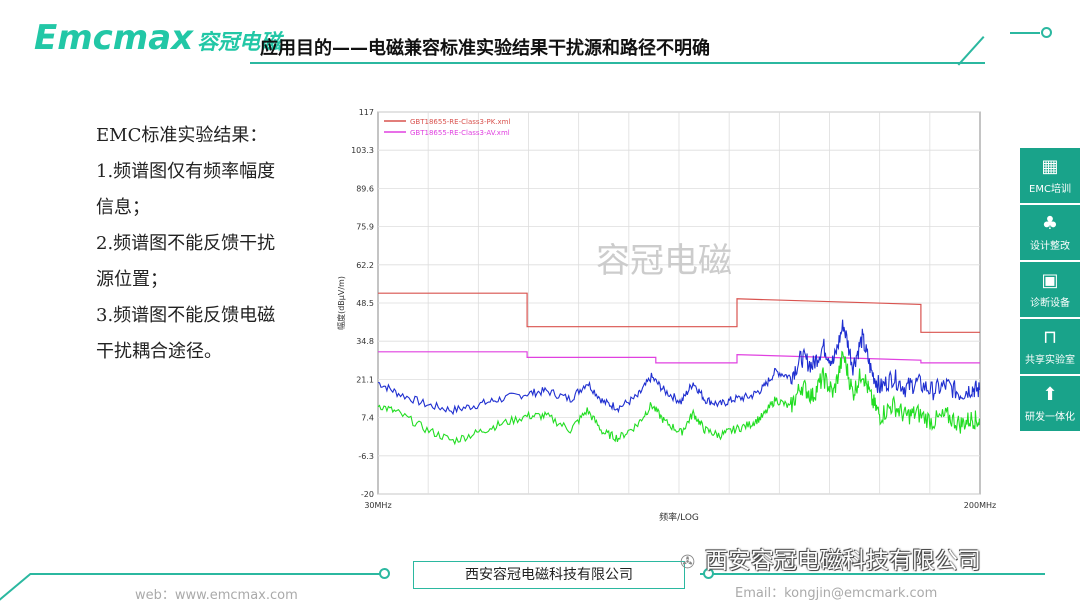 The image size is (1080, 608). What do you see at coordinates (549, 575) in the screenshot?
I see `footer-company-name: 西安容冠电磁科技有限公司` at bounding box center [549, 575].